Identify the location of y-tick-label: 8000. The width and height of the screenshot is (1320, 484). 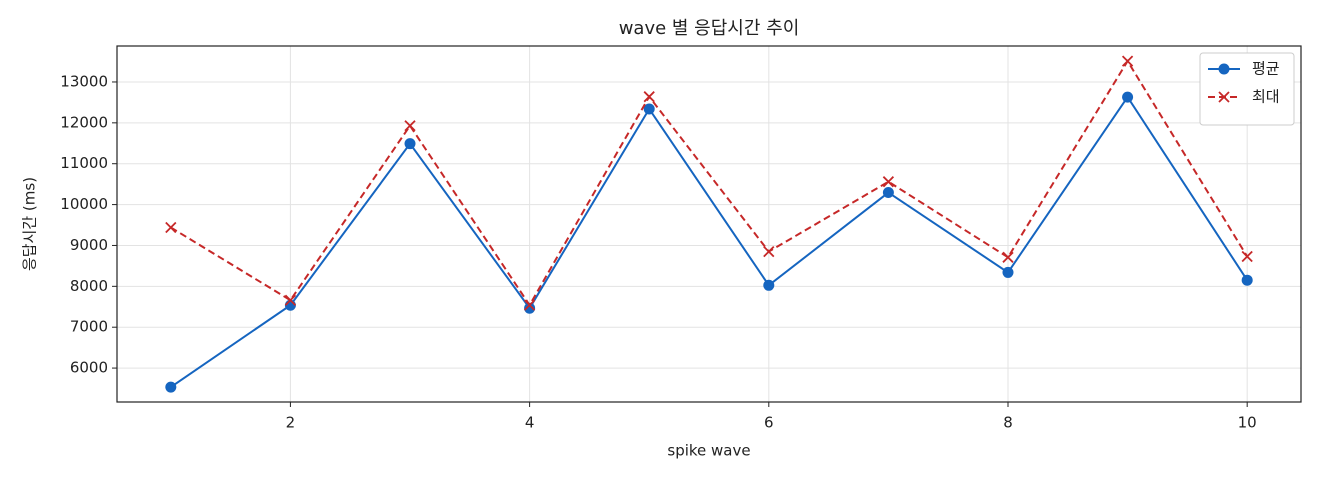
(89, 286).